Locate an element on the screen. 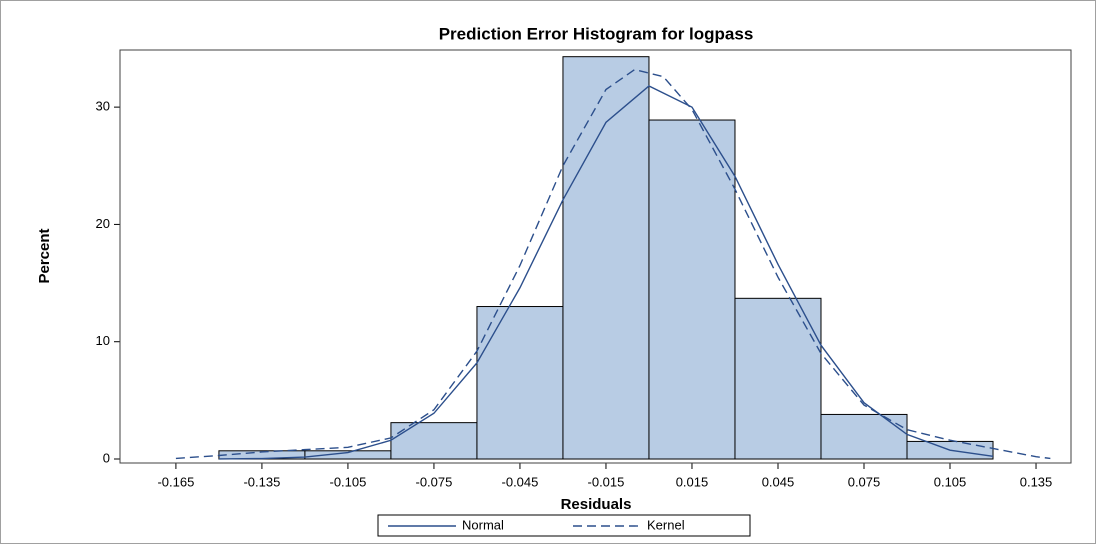 This screenshot has width=1096, height=544. x-tick-label: -0.105 is located at coordinates (347, 481).